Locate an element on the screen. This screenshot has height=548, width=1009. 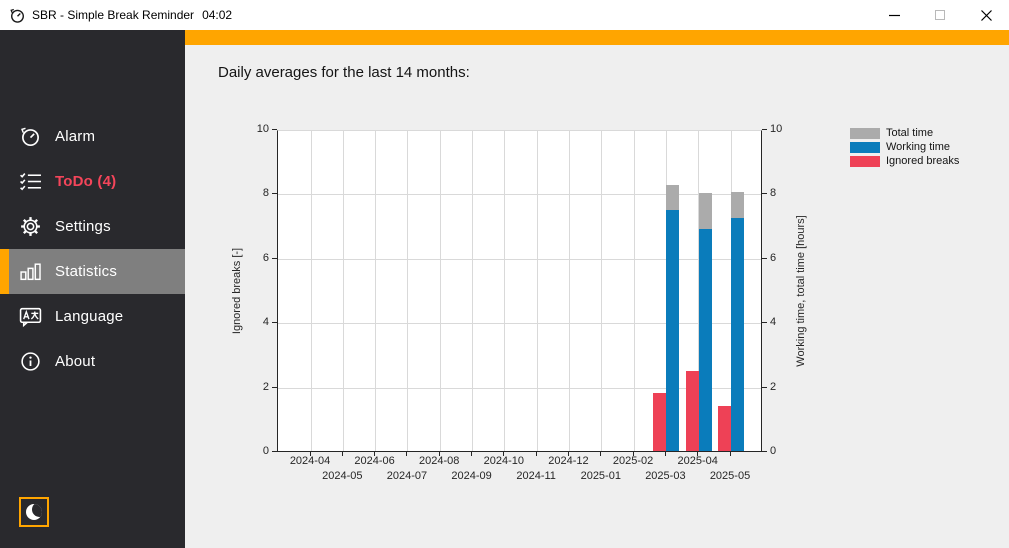
window-controls is located at coordinates (940, 15).